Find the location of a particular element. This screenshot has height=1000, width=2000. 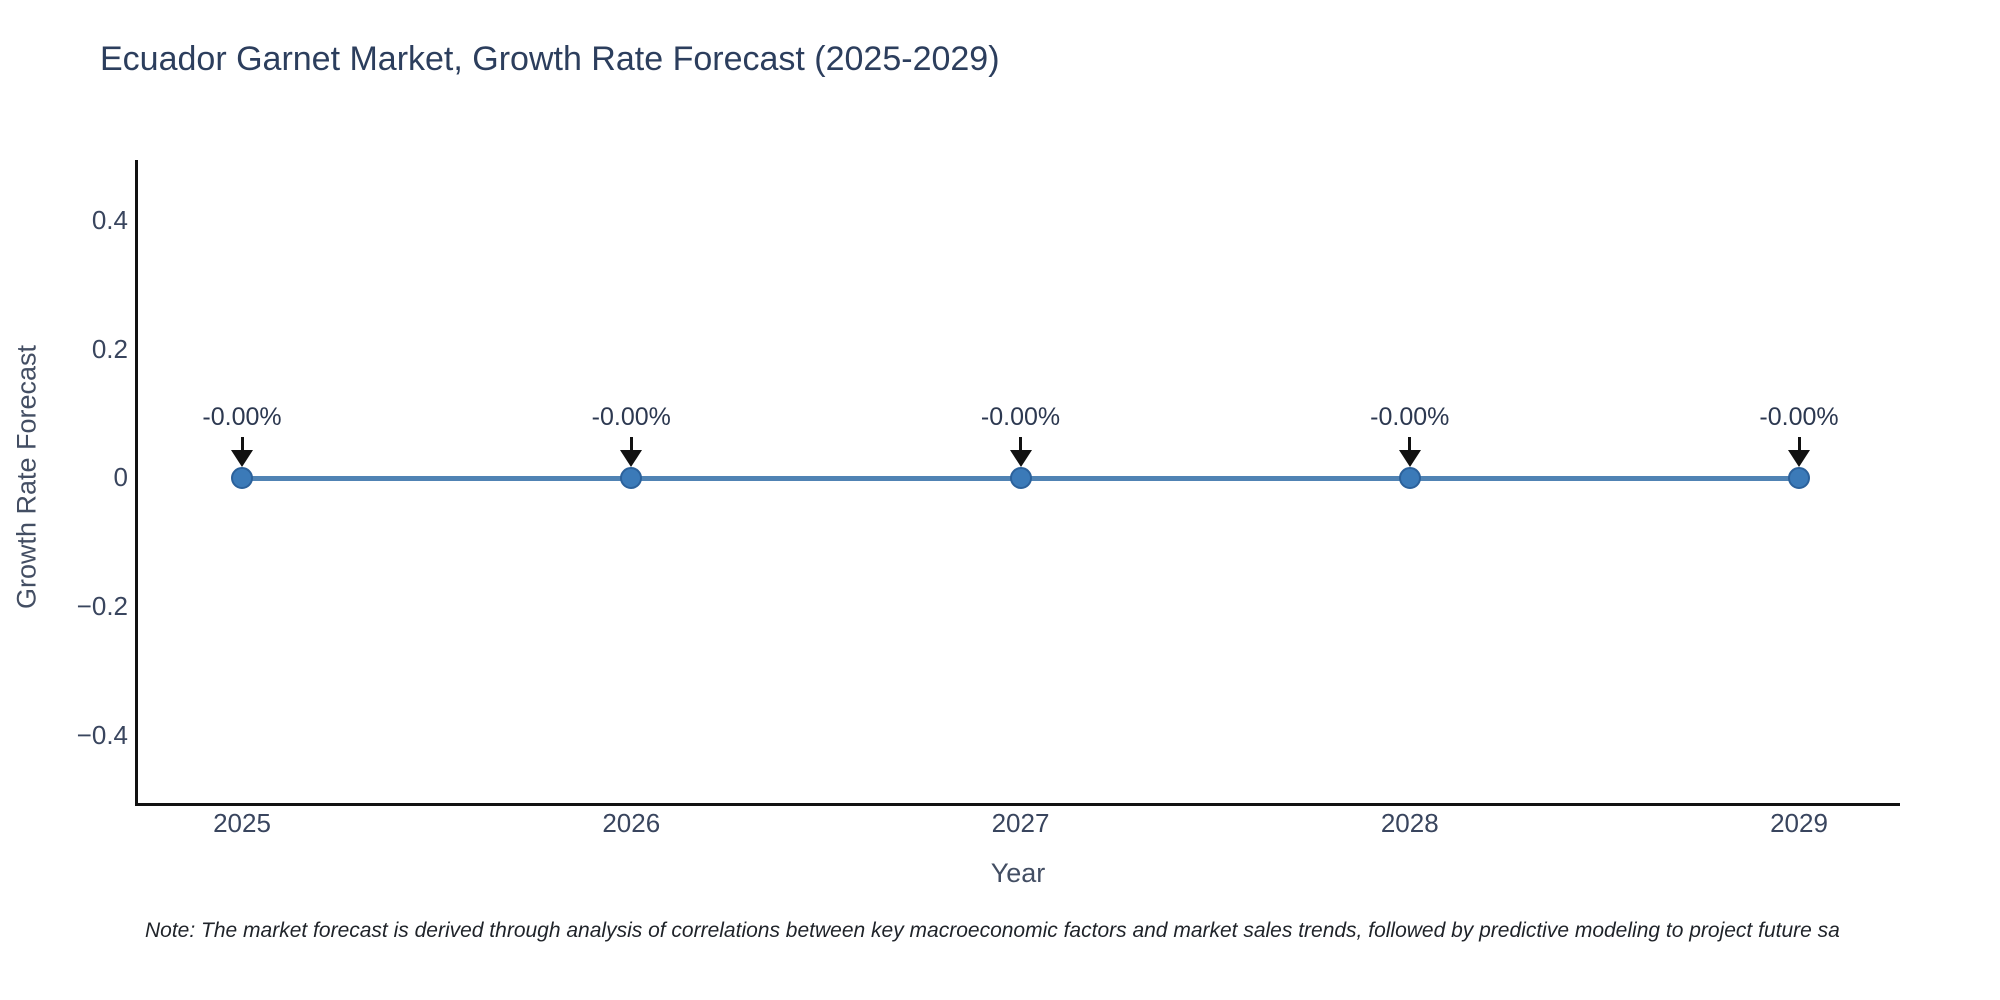

y-tick-label: 0.2 is located at coordinates (109, 348).